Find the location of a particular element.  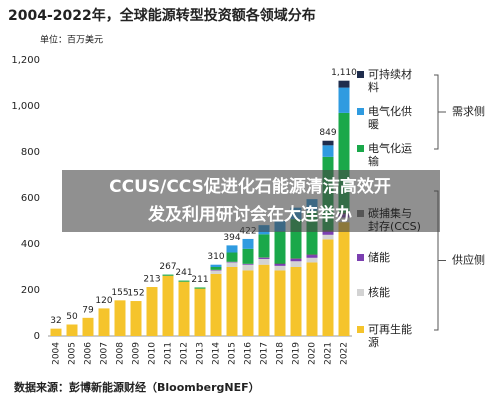

source: 数据来源：彭博新能源财经（BloombergNEF） is located at coordinates (137, 387).